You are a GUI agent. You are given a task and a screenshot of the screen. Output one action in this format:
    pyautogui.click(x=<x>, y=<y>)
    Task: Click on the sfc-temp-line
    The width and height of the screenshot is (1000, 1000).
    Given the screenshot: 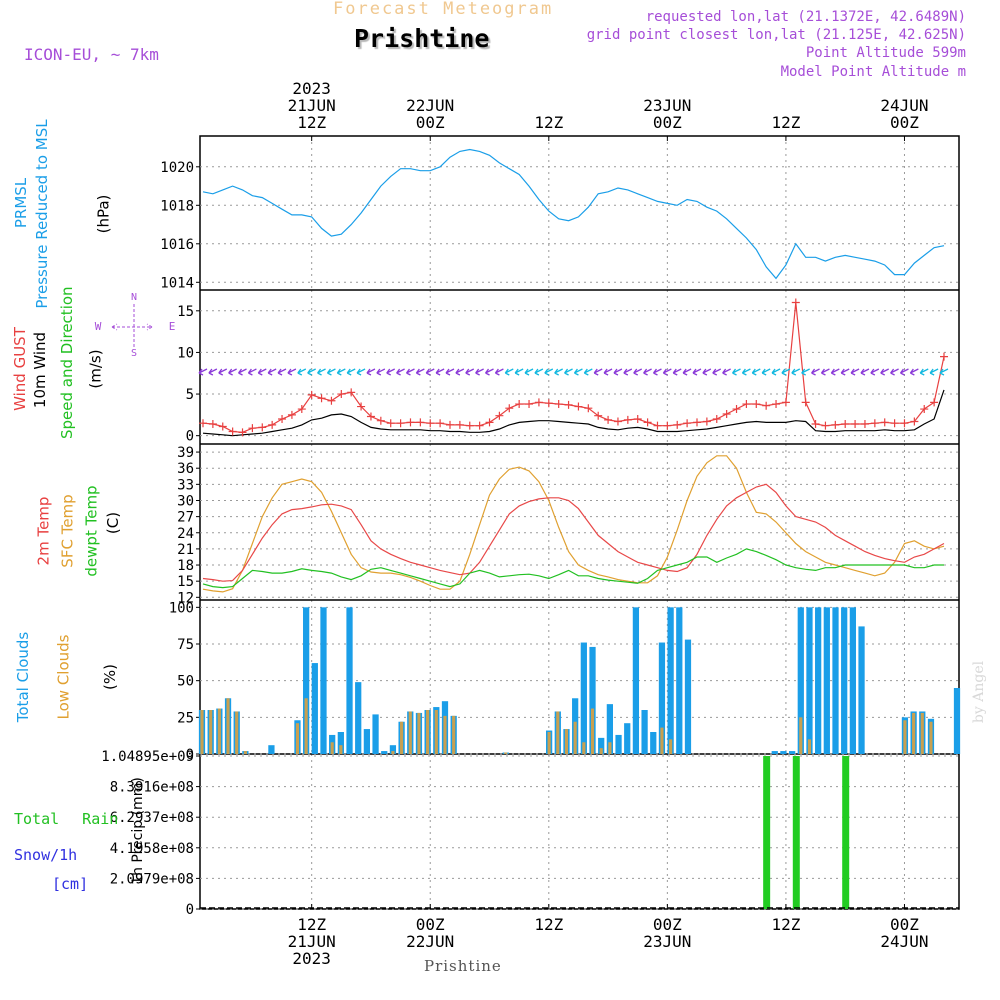 What is the action you would take?
    pyautogui.click(x=573, y=524)
    